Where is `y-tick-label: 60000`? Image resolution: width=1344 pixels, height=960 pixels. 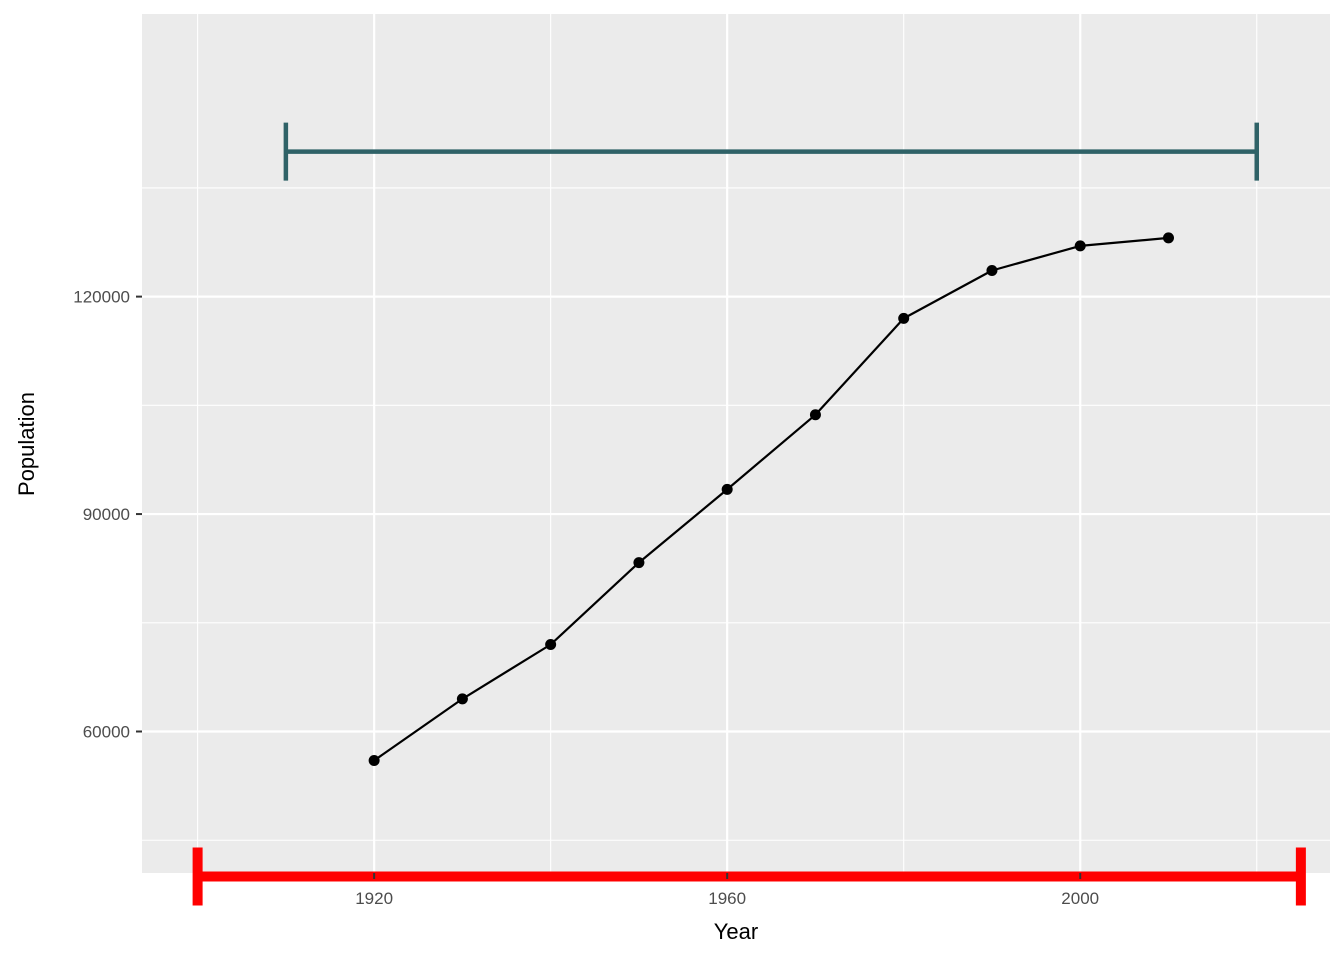
y-tick-label: 60000 is located at coordinates (106, 732).